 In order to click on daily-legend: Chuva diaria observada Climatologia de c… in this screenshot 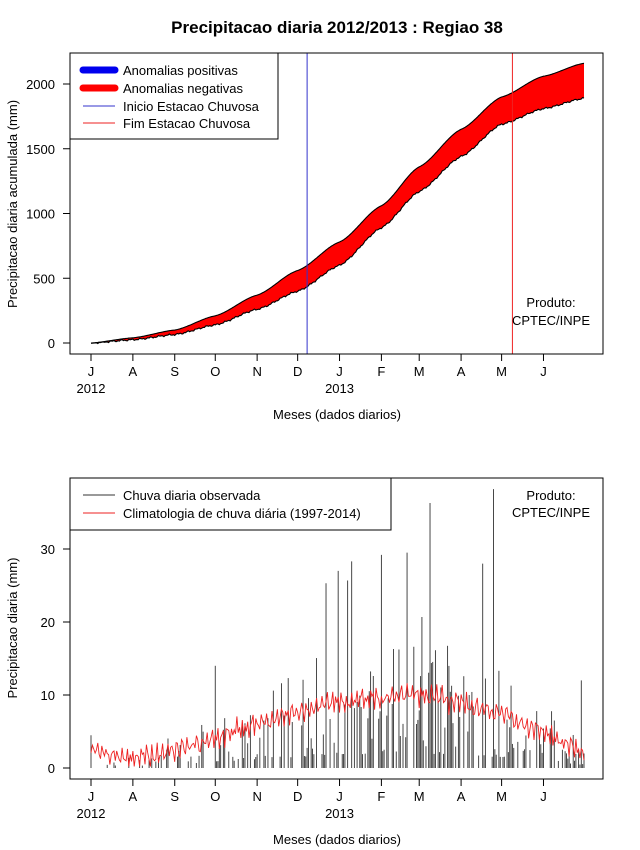, I will do `click(230, 504)`.